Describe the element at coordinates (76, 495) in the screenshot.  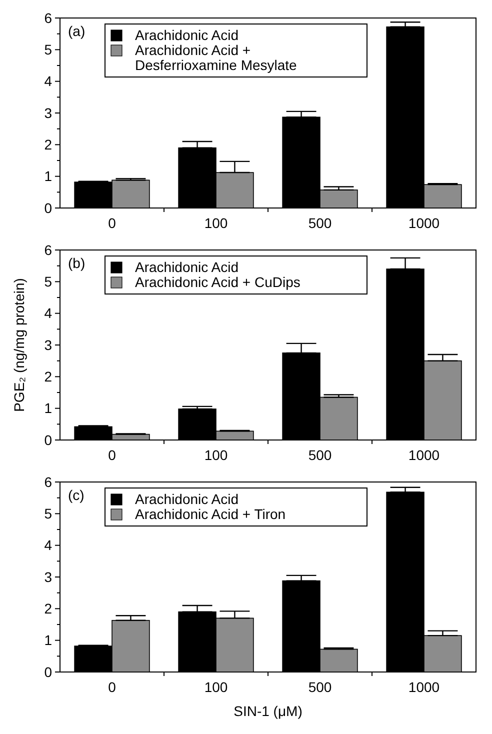
I see `chart-title: (c)` at that location.